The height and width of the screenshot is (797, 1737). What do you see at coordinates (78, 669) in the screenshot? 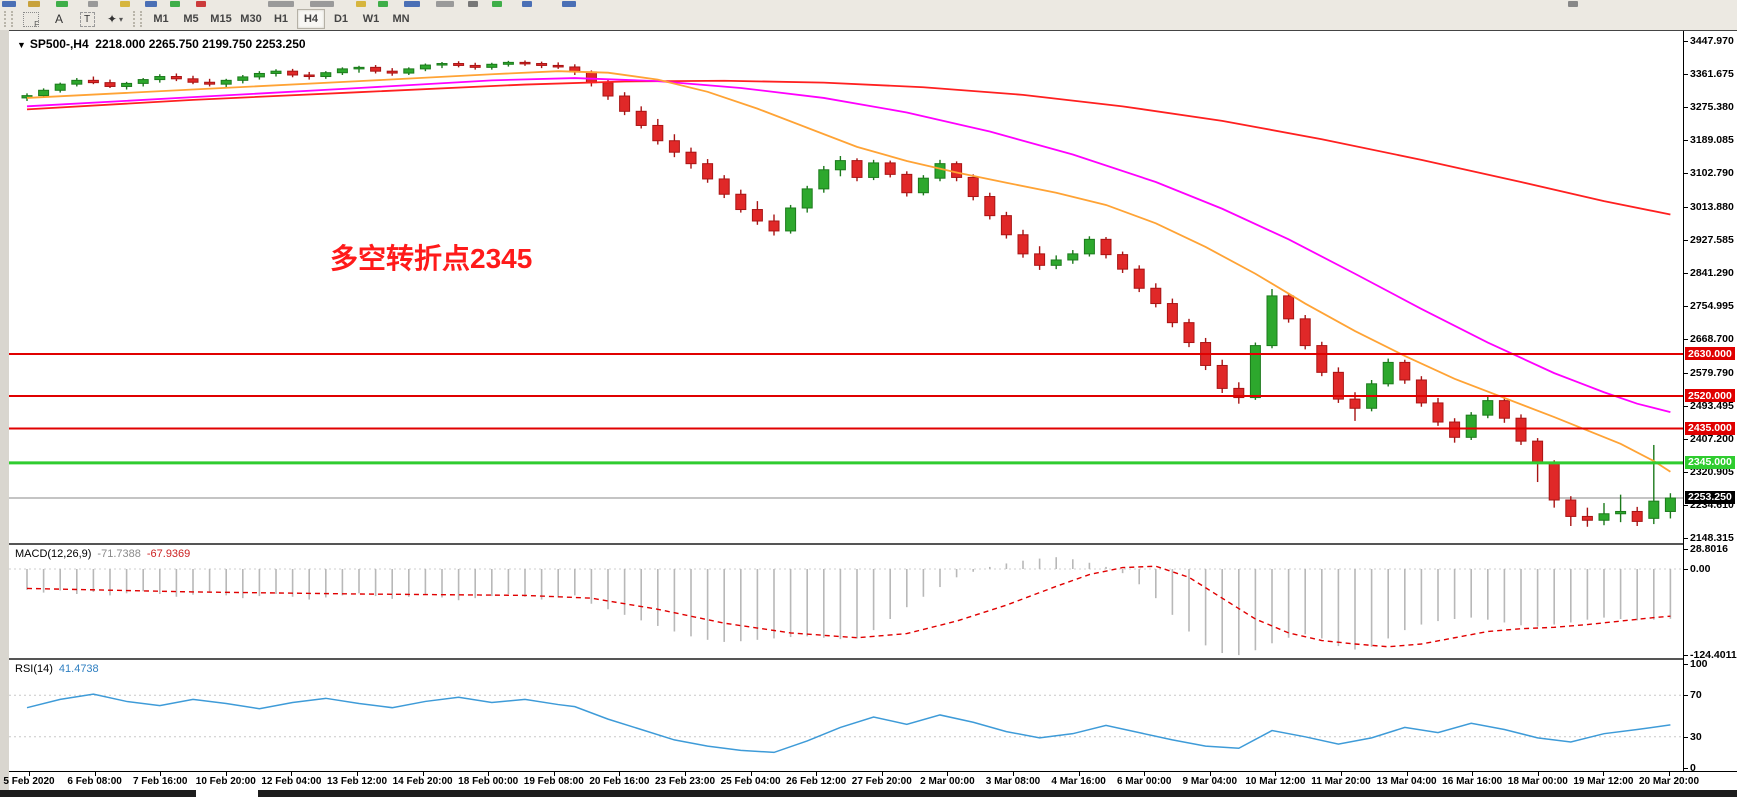
I see `rsi-value: 41.4738` at bounding box center [78, 669].